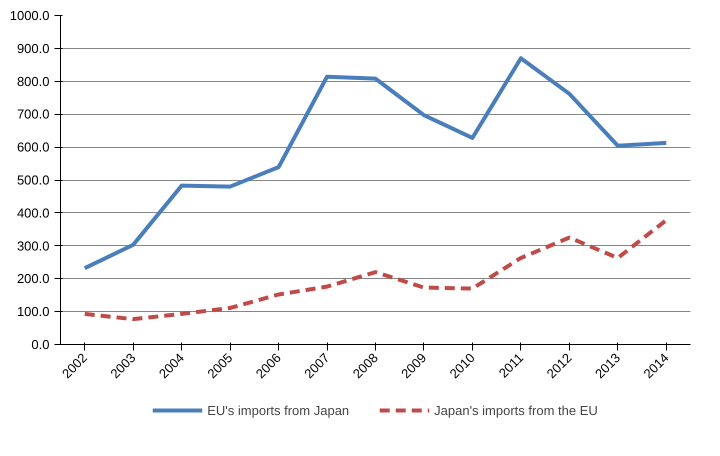 This screenshot has width=720, height=456. I want to click on legend-label: EU's imports from Japan, so click(278, 410).